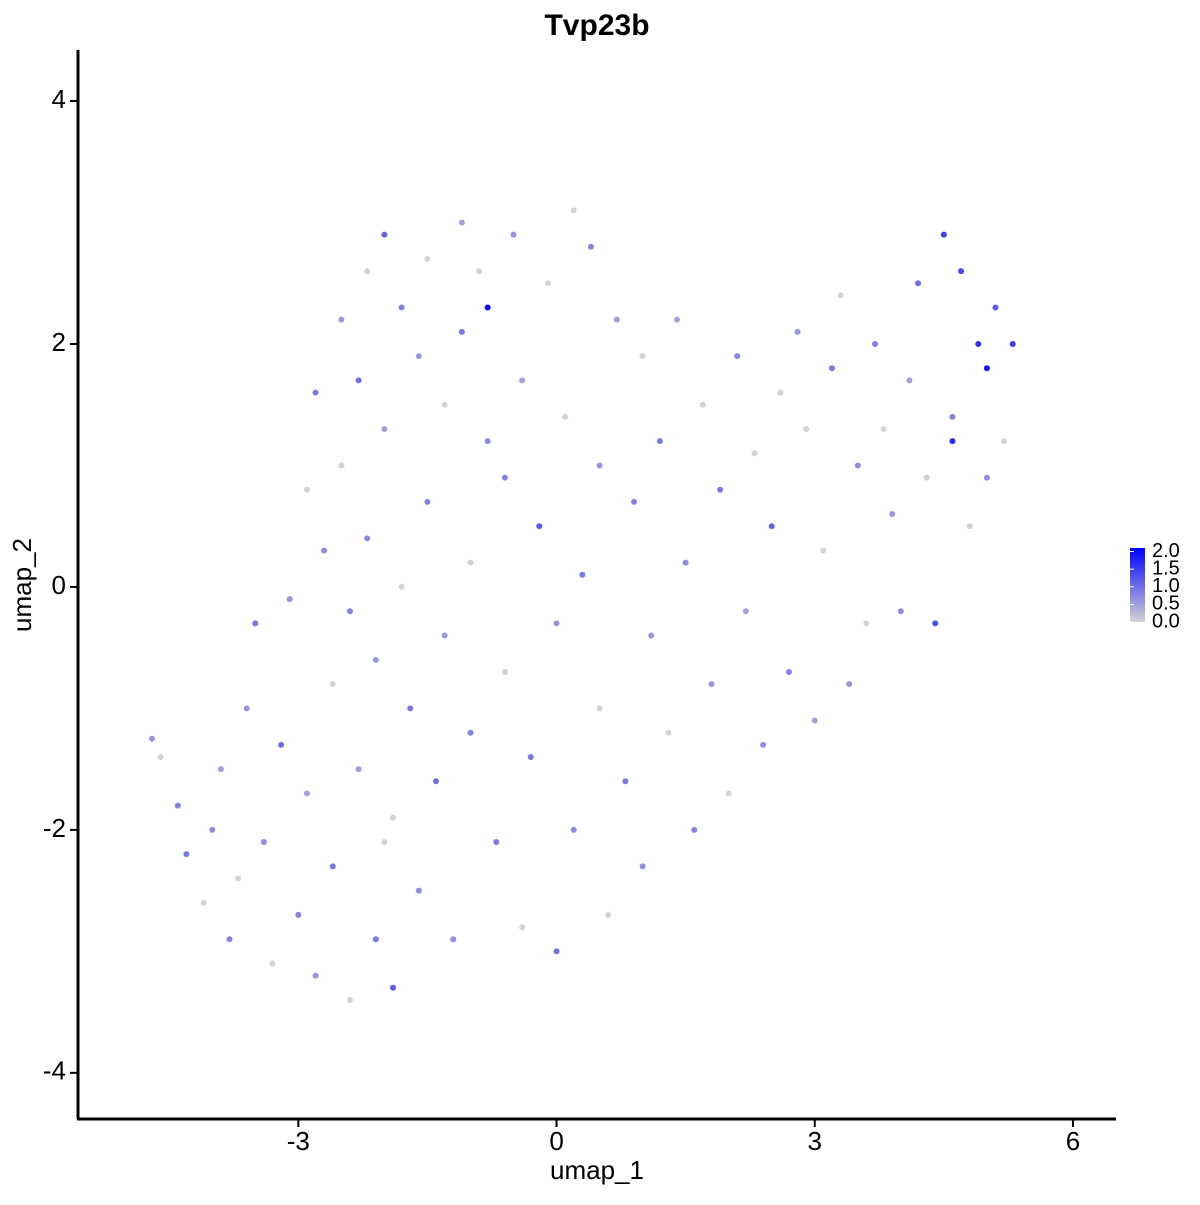  What do you see at coordinates (597, 1170) in the screenshot?
I see `x-axis-label: umap_1` at bounding box center [597, 1170].